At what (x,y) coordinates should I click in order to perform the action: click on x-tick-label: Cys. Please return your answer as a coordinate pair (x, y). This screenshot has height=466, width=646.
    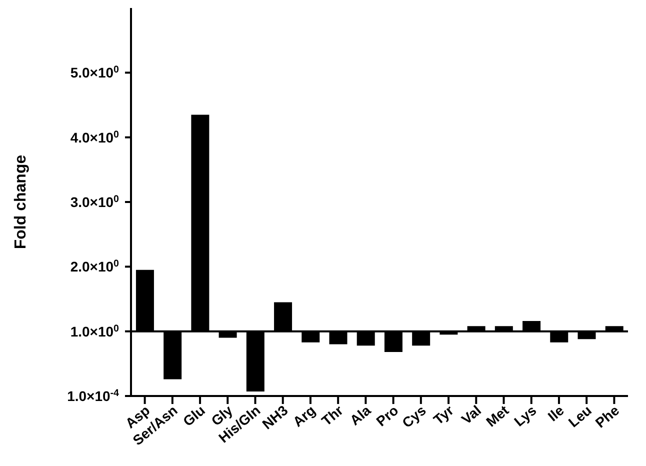
    Looking at the image, I should click on (414, 416).